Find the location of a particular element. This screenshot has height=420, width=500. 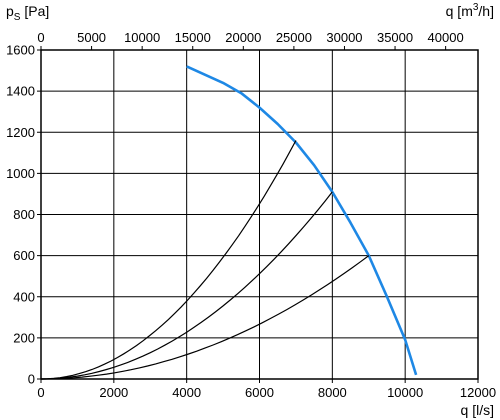

y-tick-label: 800 is located at coordinates (24, 214).